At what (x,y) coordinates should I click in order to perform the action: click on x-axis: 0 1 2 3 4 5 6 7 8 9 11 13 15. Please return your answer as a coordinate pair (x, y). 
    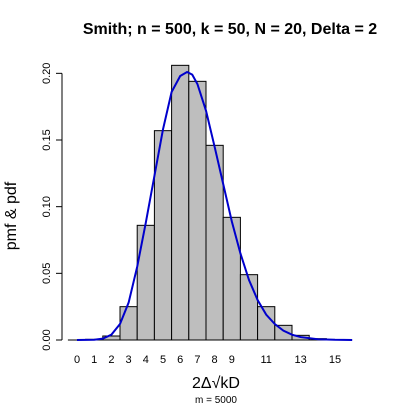
    Looking at the image, I should click on (207, 360).